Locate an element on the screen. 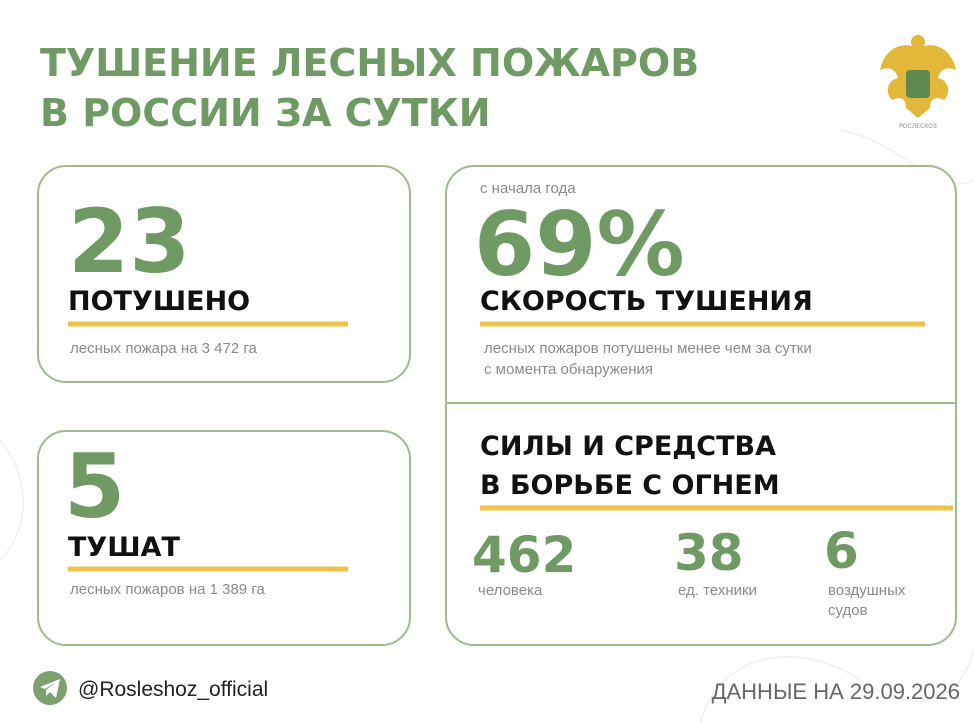 This screenshot has width=974, height=723. card-heading: ТУШАТ is located at coordinates (124, 547).